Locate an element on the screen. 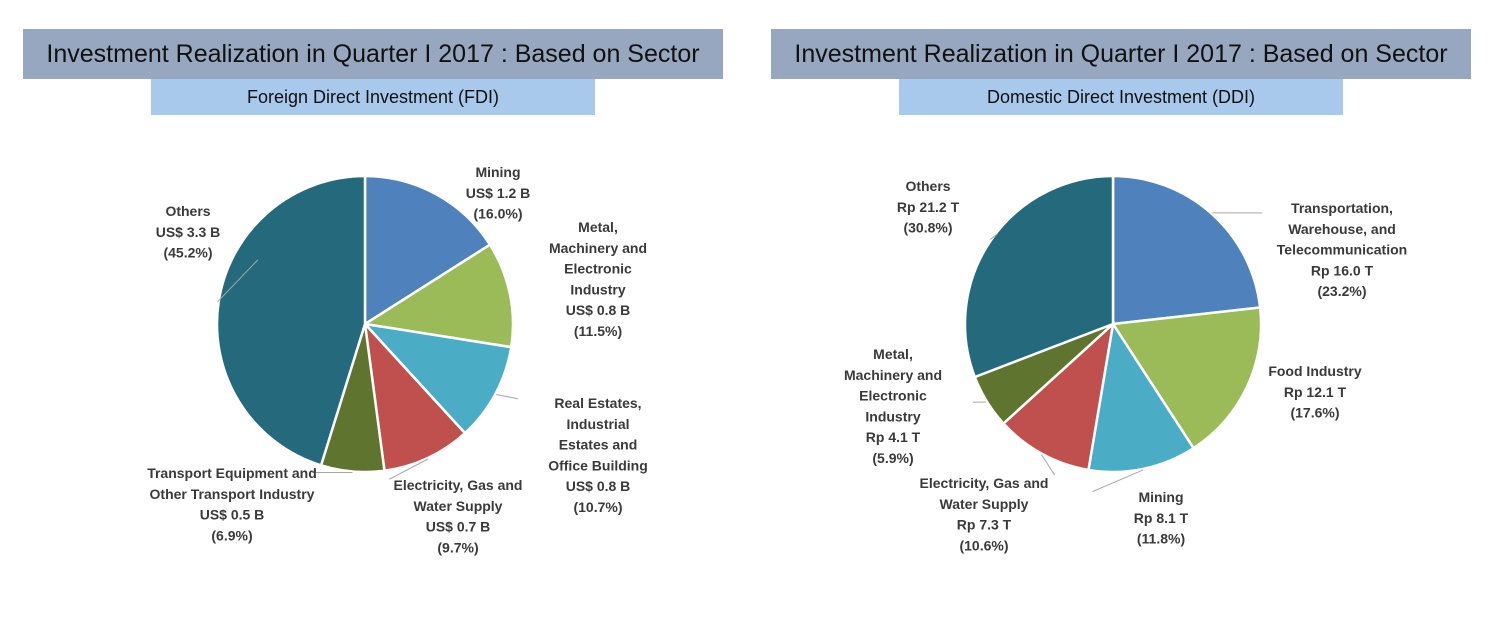 The width and height of the screenshot is (1500, 621). fdi-slice-label-line: (45.2%) is located at coordinates (187, 253).